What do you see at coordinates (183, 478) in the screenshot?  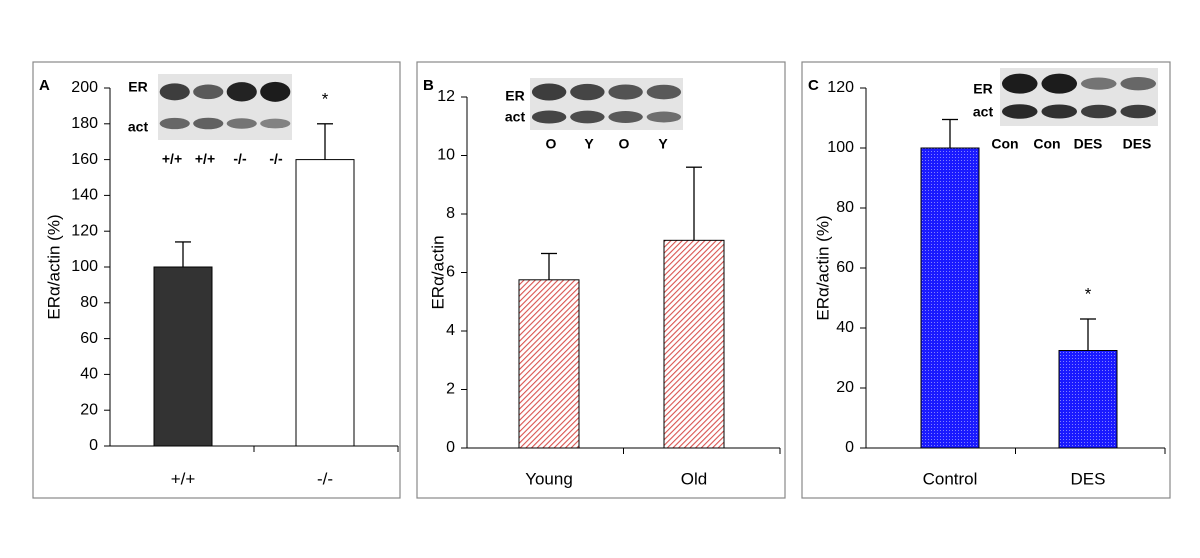 I see `x-tick-label: +/+` at bounding box center [183, 478].